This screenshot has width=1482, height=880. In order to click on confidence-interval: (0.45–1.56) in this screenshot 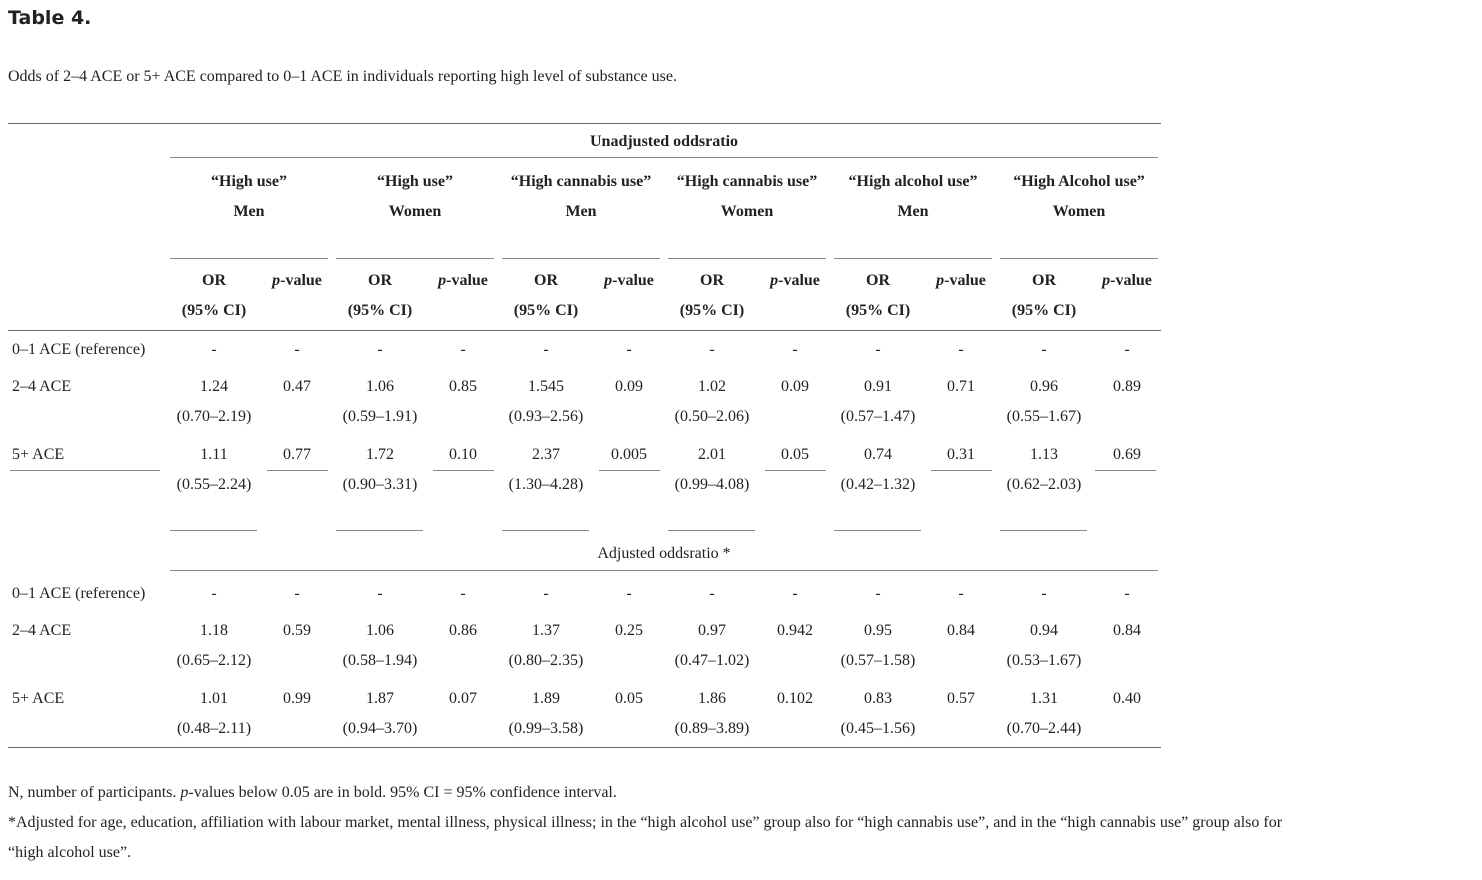, I will do `click(878, 728)`.